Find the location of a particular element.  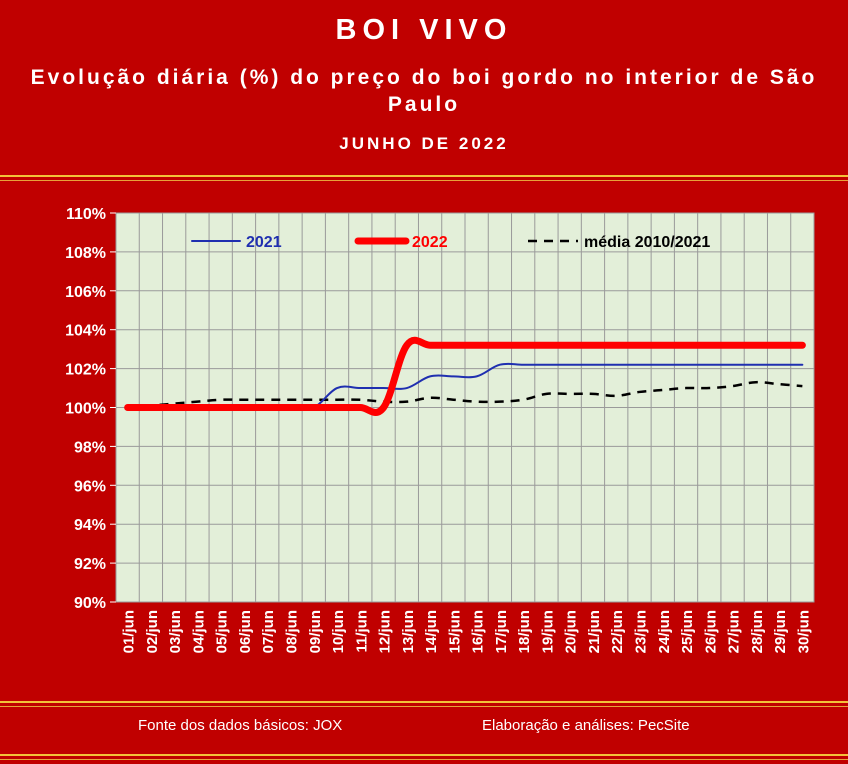

legend: 2021 2022 média 2010/2021 is located at coordinates (450, 242).